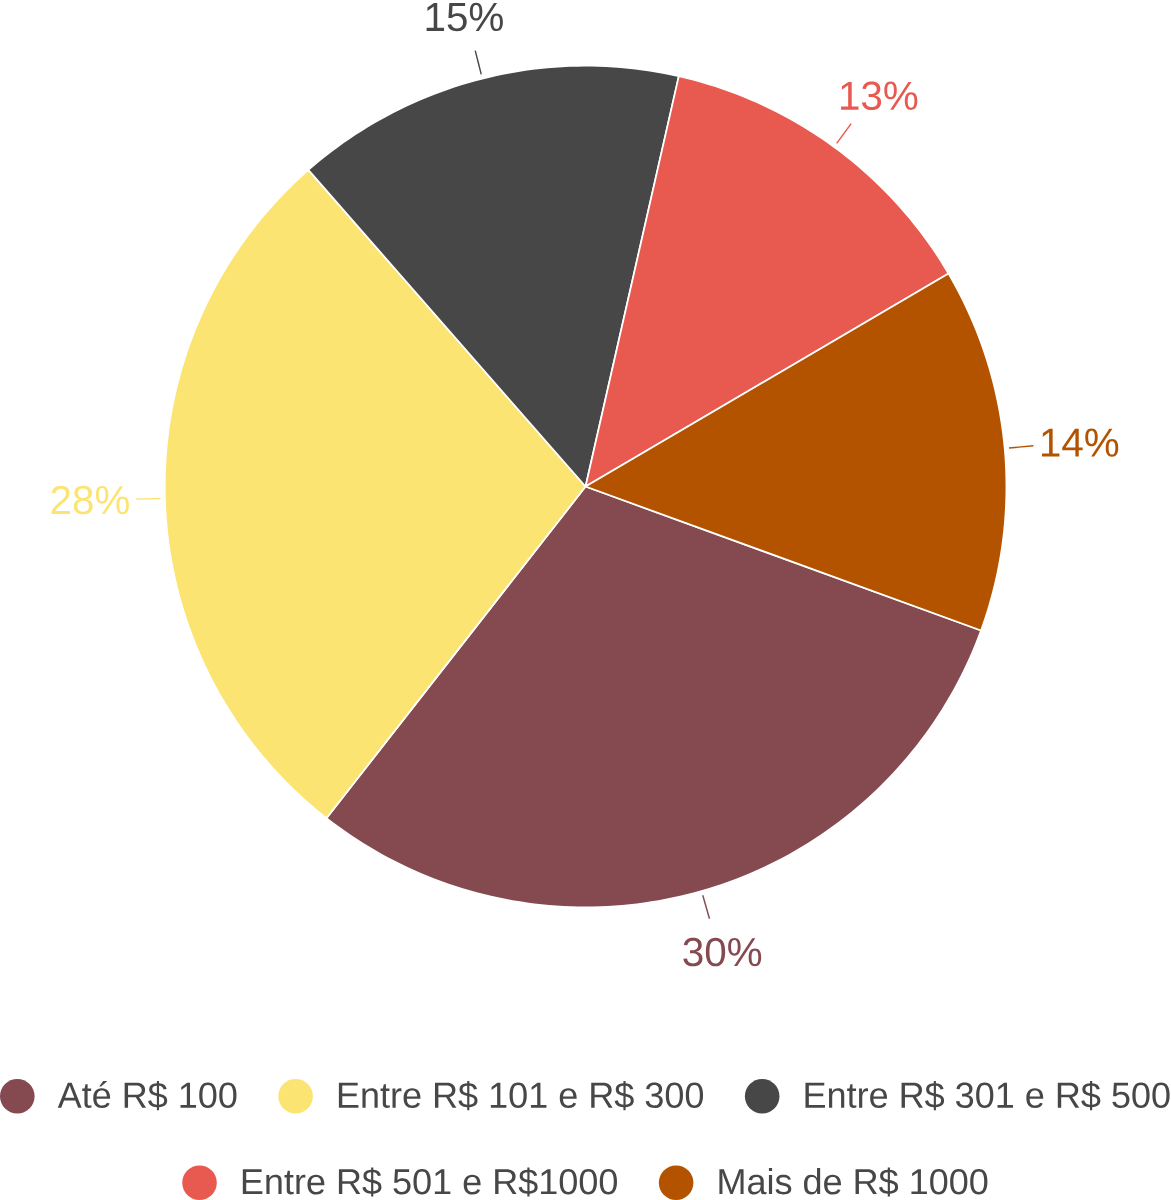 The image size is (1171, 1200). Describe the element at coordinates (520, 1095) in the screenshot. I see `legend-label: Entre R$ 101 e R$ 300` at that location.